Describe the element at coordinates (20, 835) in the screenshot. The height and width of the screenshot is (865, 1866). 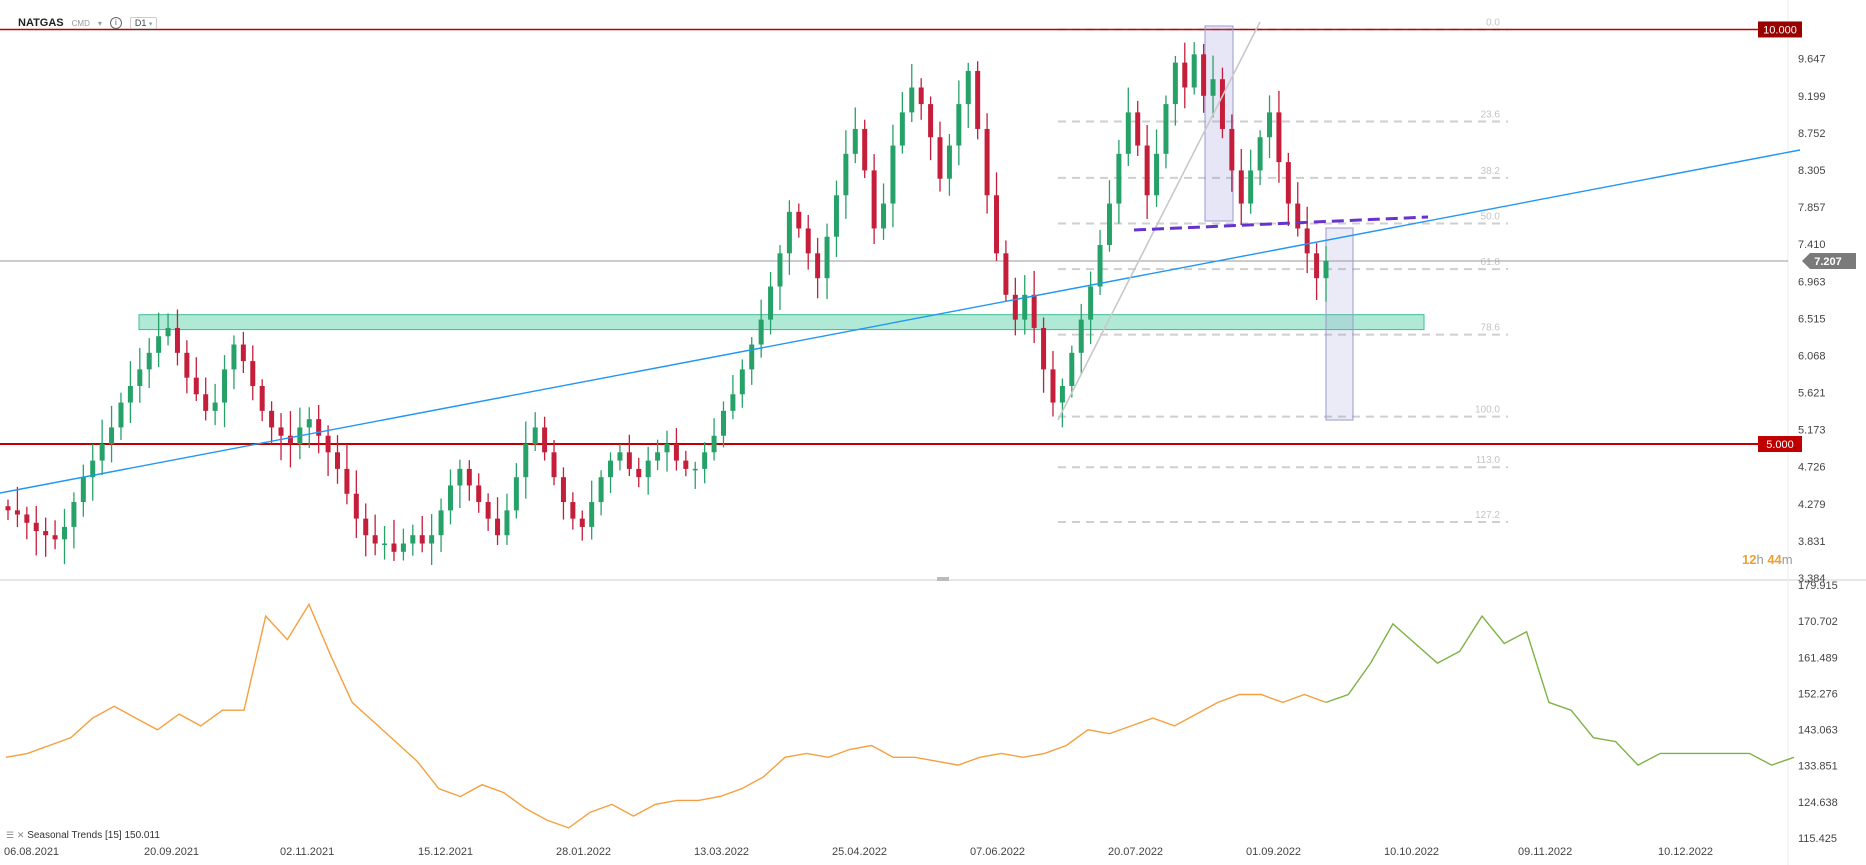
I see `indicator-close-icon: ✕` at that location.